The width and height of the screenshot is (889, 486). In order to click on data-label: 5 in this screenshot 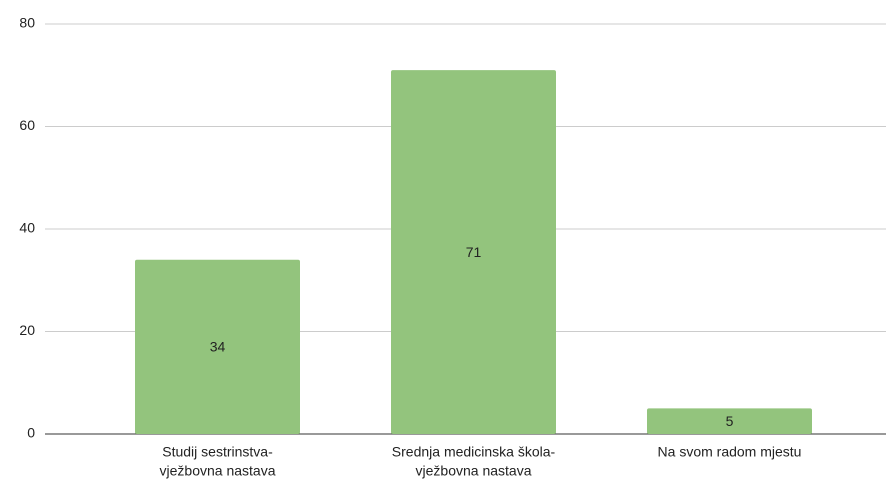, I will do `click(730, 421)`.